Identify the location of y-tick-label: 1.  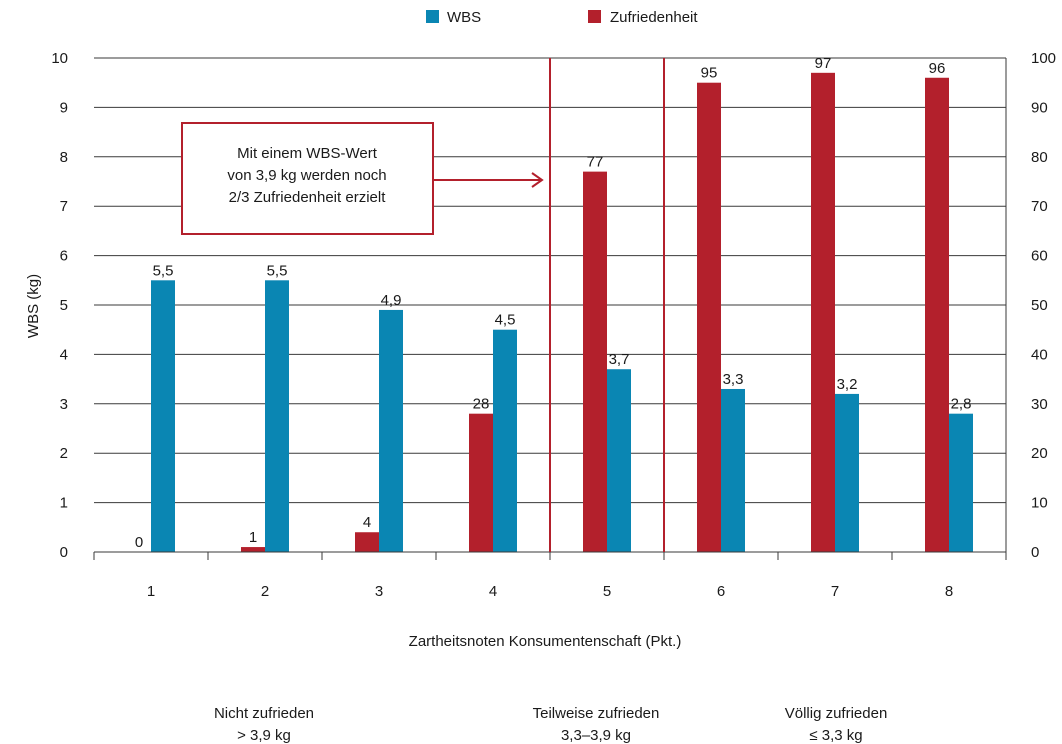
(64, 503).